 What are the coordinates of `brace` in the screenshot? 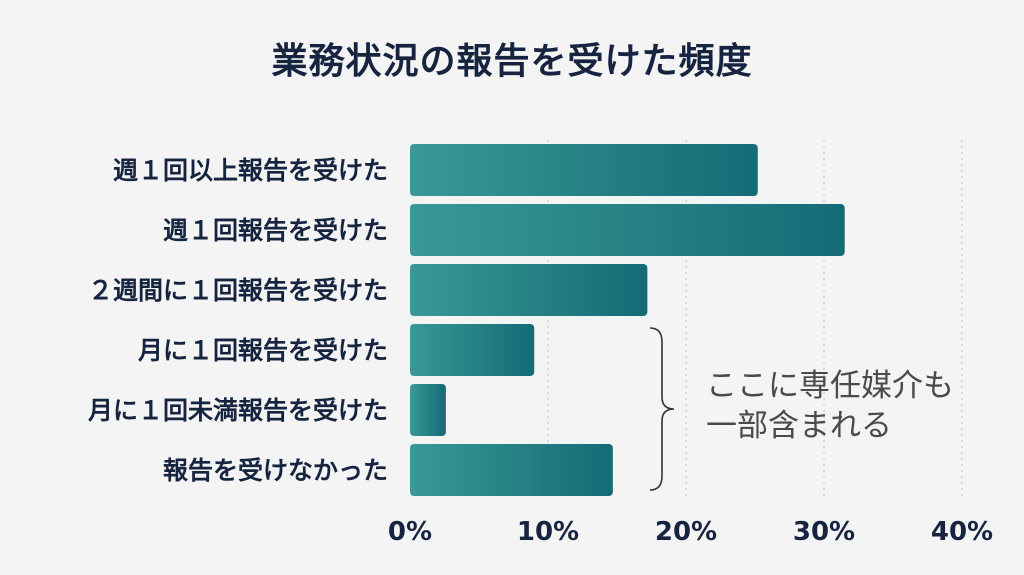 It's located at (662, 409).